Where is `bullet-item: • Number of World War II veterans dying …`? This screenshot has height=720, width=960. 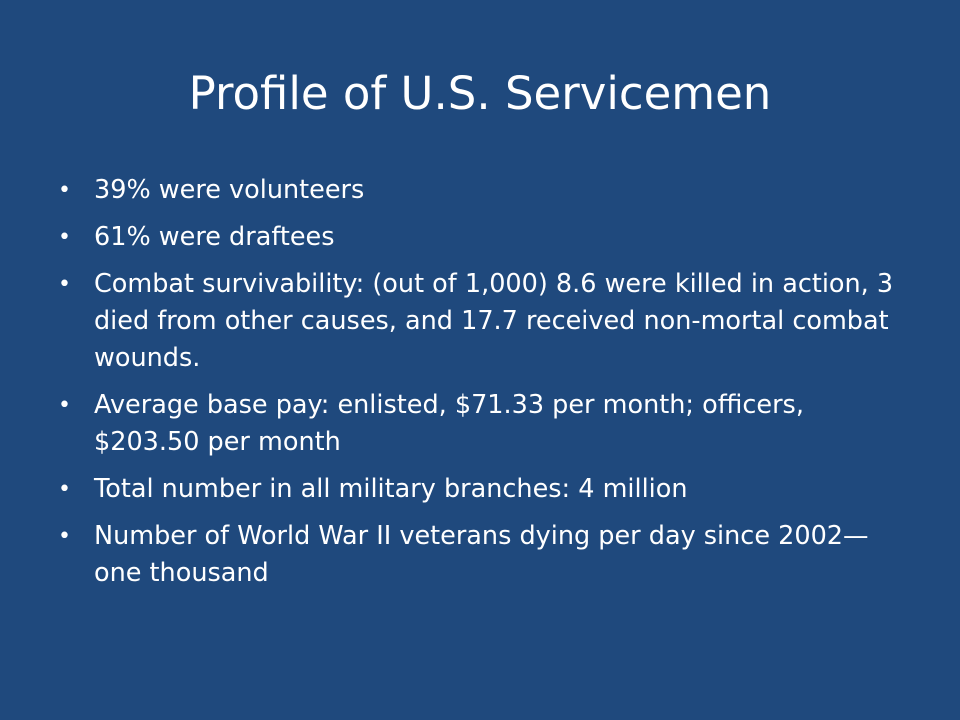
bullet-item: • Number of World War II veterans dying … is located at coordinates (484, 555).